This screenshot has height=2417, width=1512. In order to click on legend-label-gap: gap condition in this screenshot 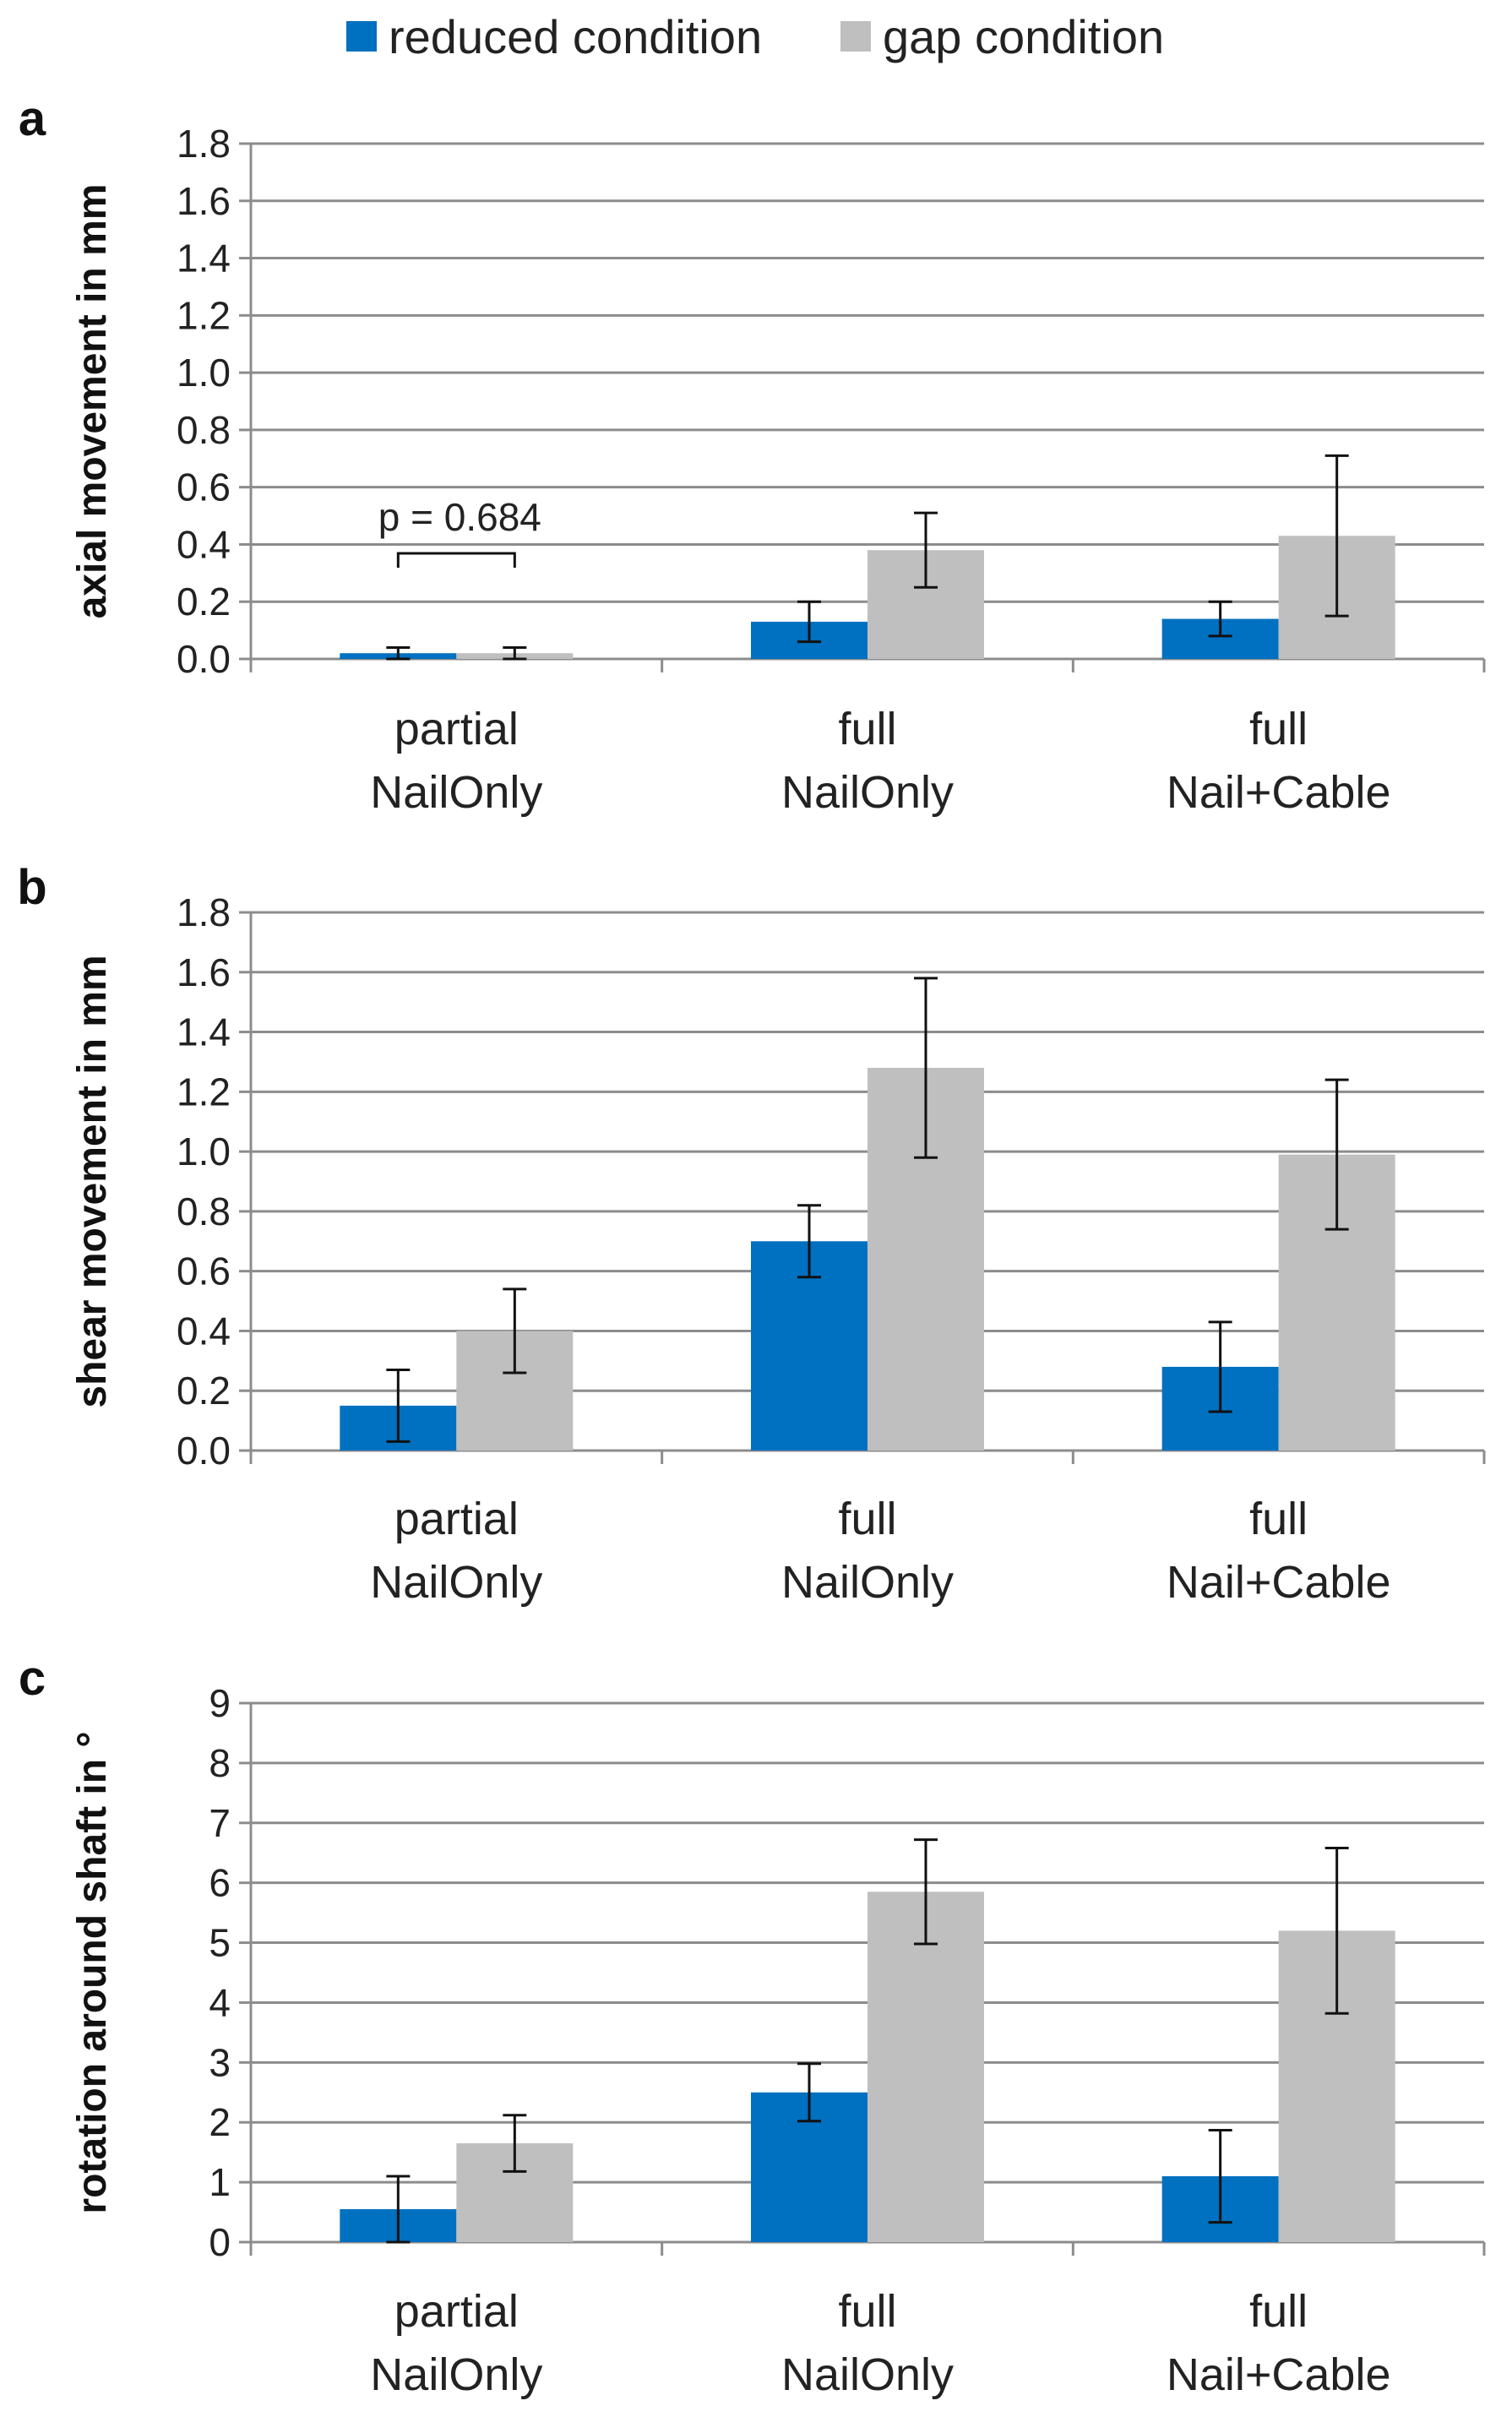, I will do `click(1024, 36)`.